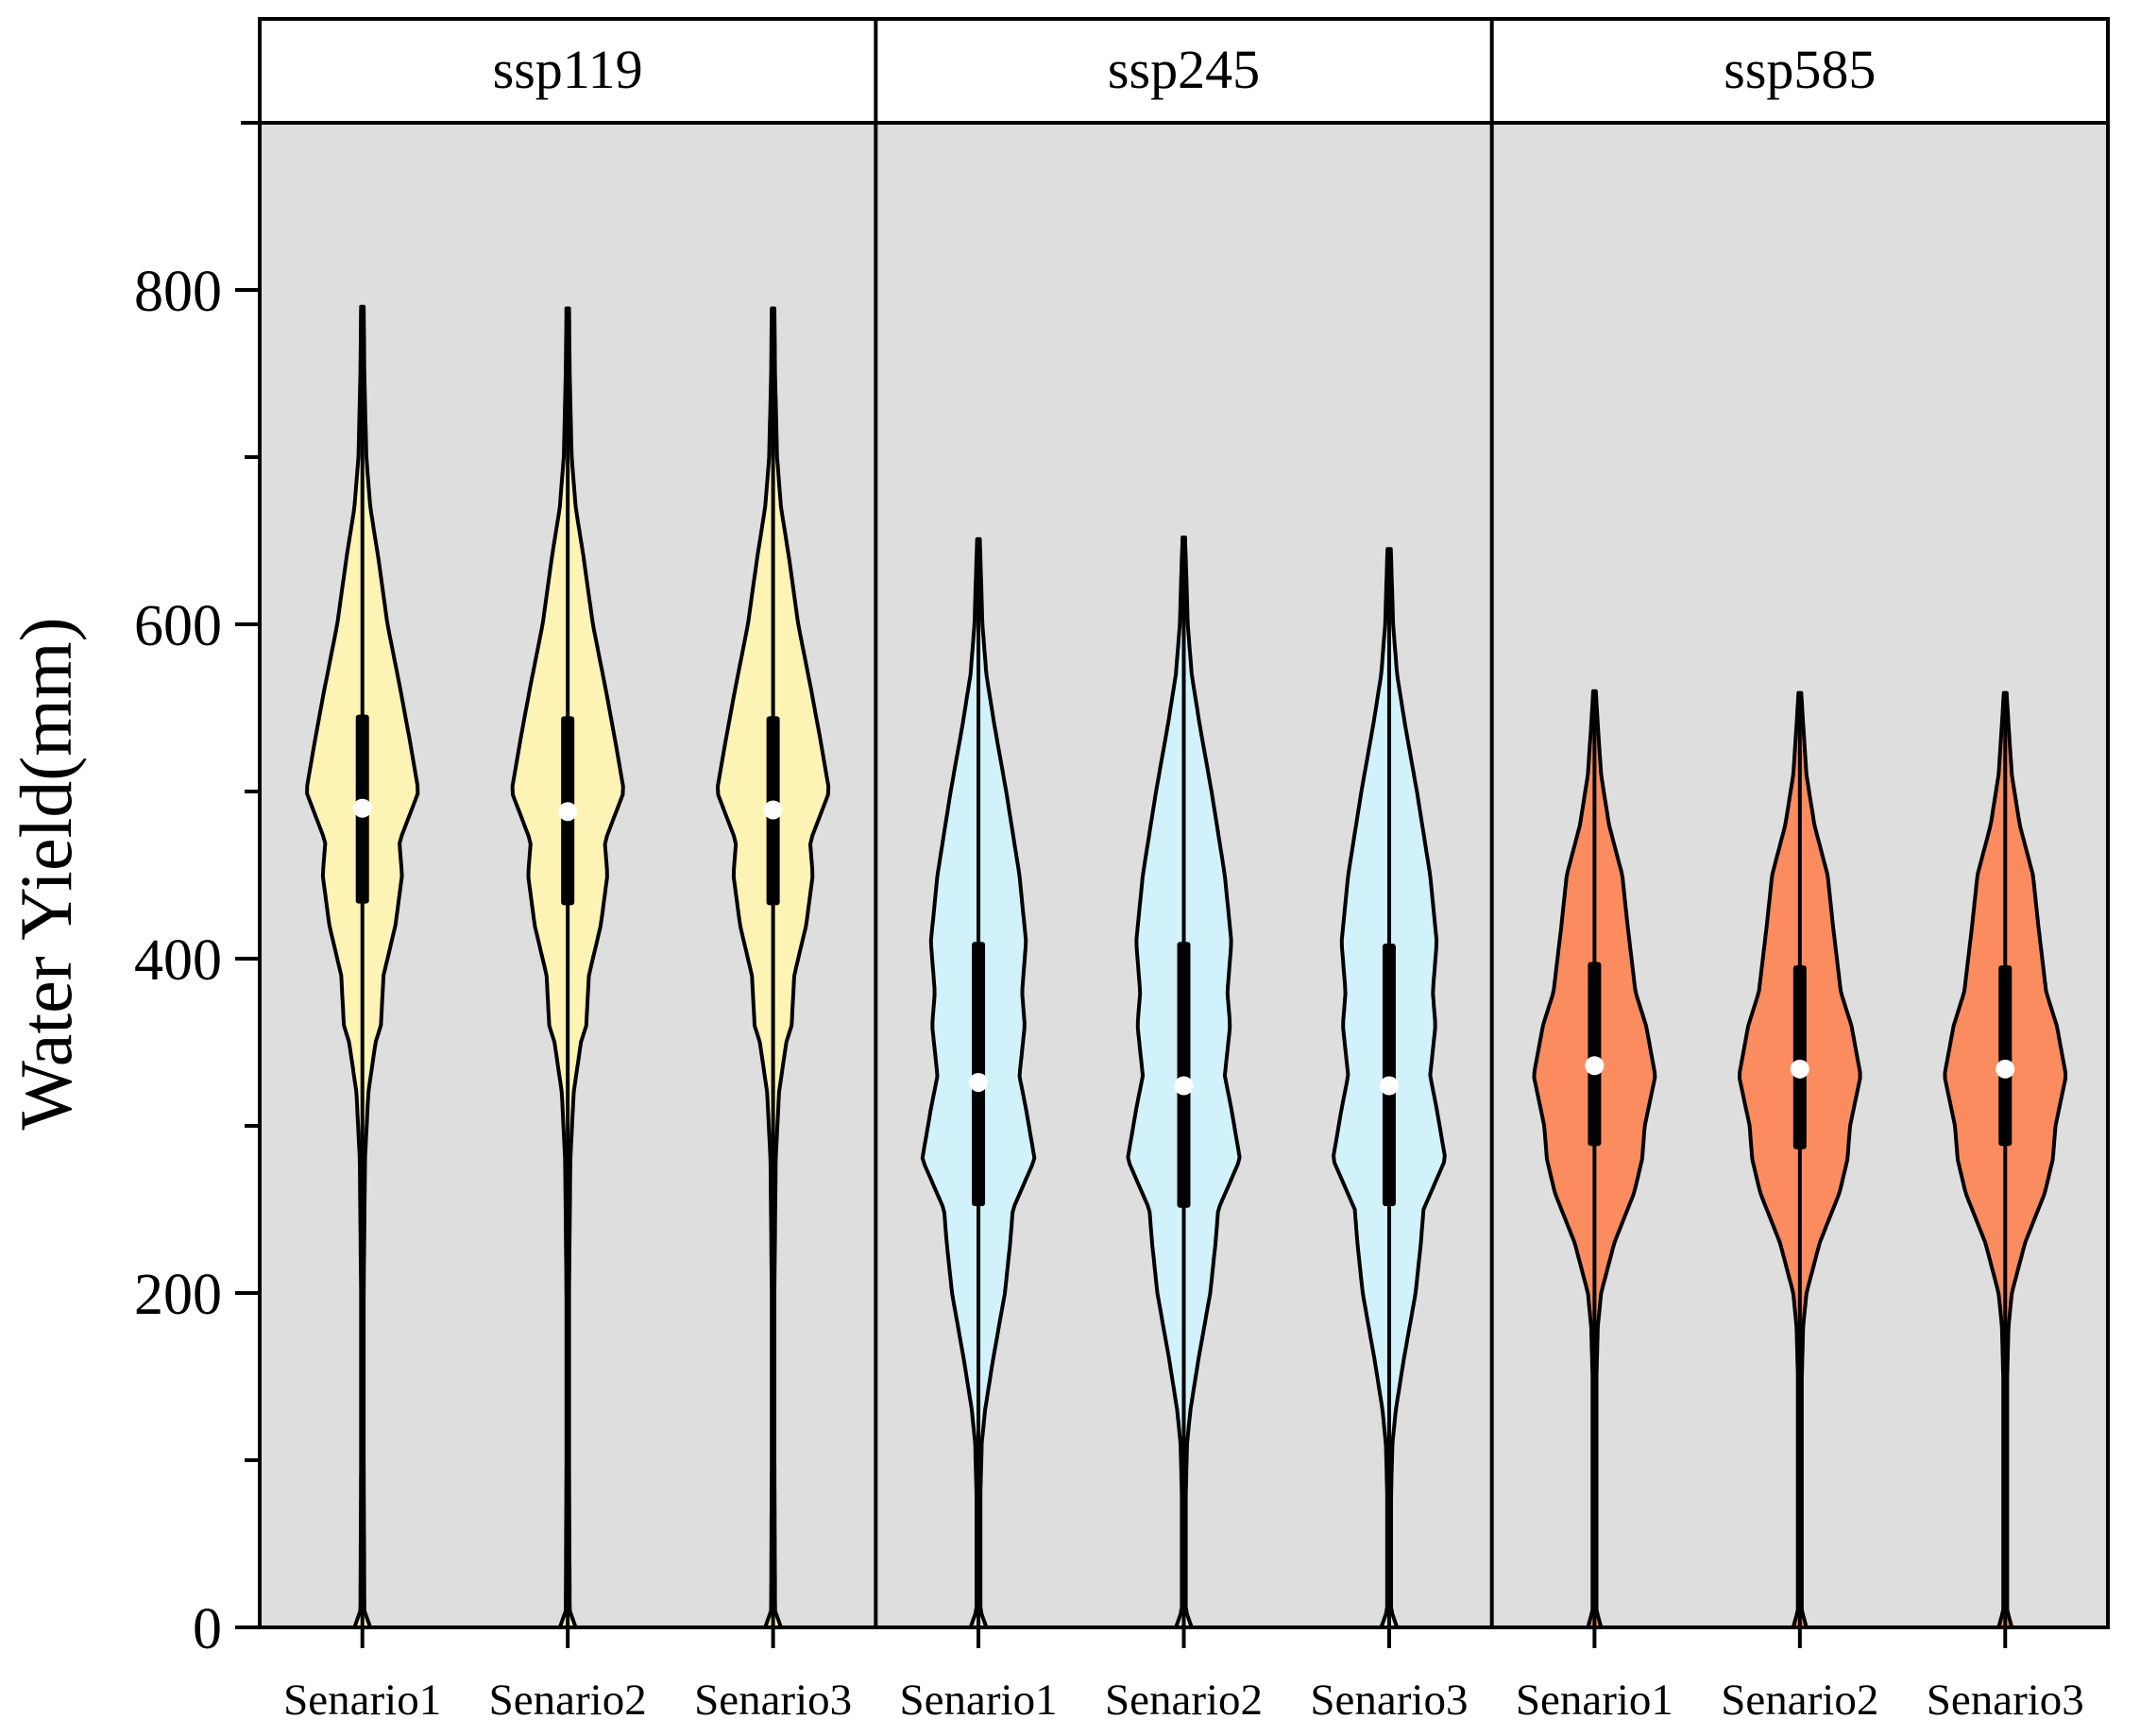 This screenshot has width=2140, height=1736. I want to click on panel-title-ssp119: ssp119, so click(568, 69).